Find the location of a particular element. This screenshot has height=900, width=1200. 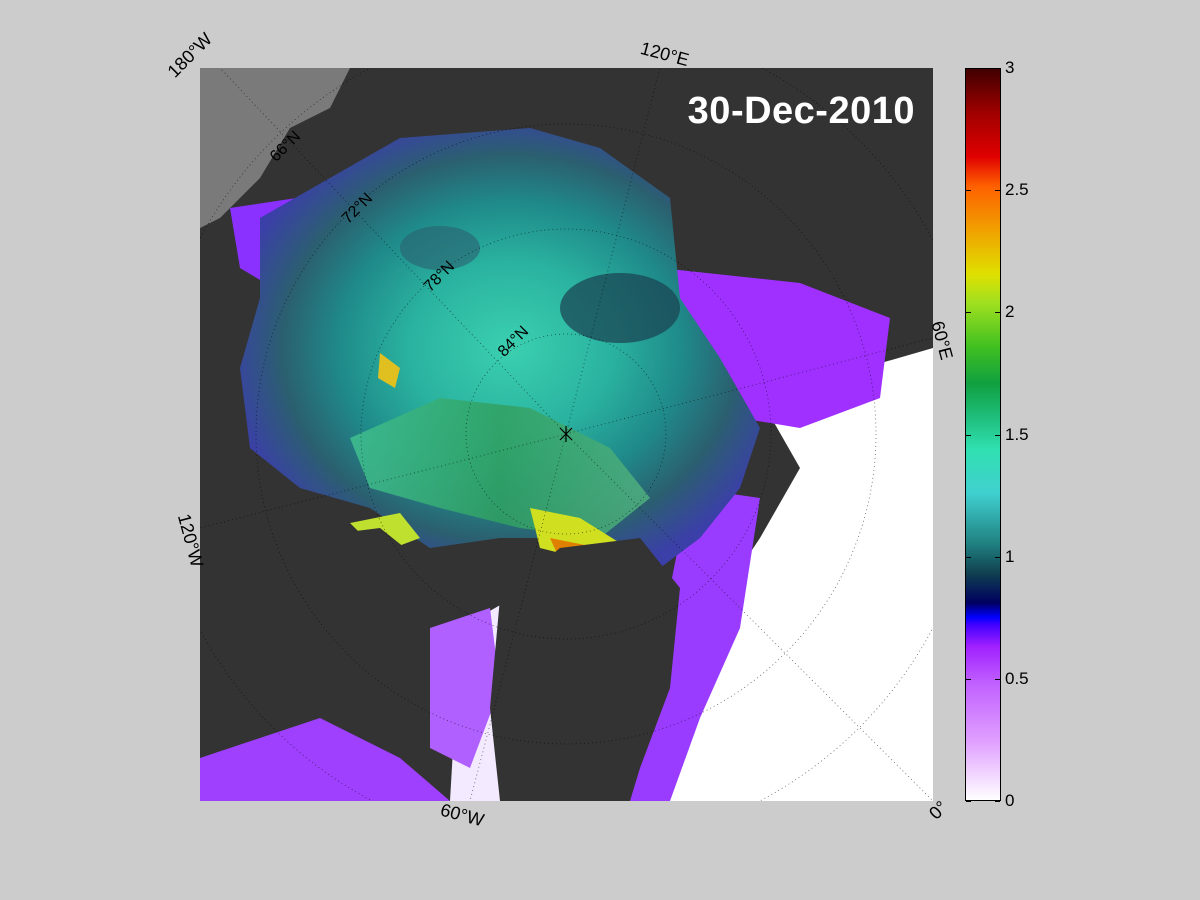

thick-ice-band is located at coordinates (500, 468).